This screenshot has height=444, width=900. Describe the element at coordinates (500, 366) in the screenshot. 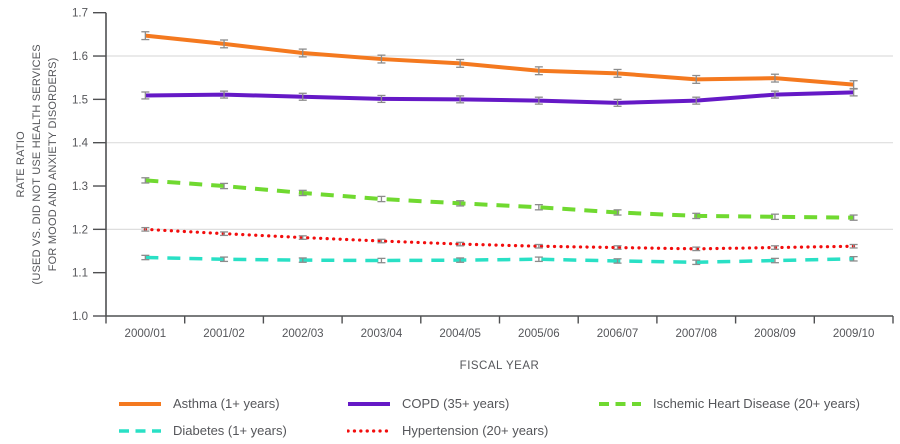

I see `x-axis-title: FISCAL YEAR` at that location.